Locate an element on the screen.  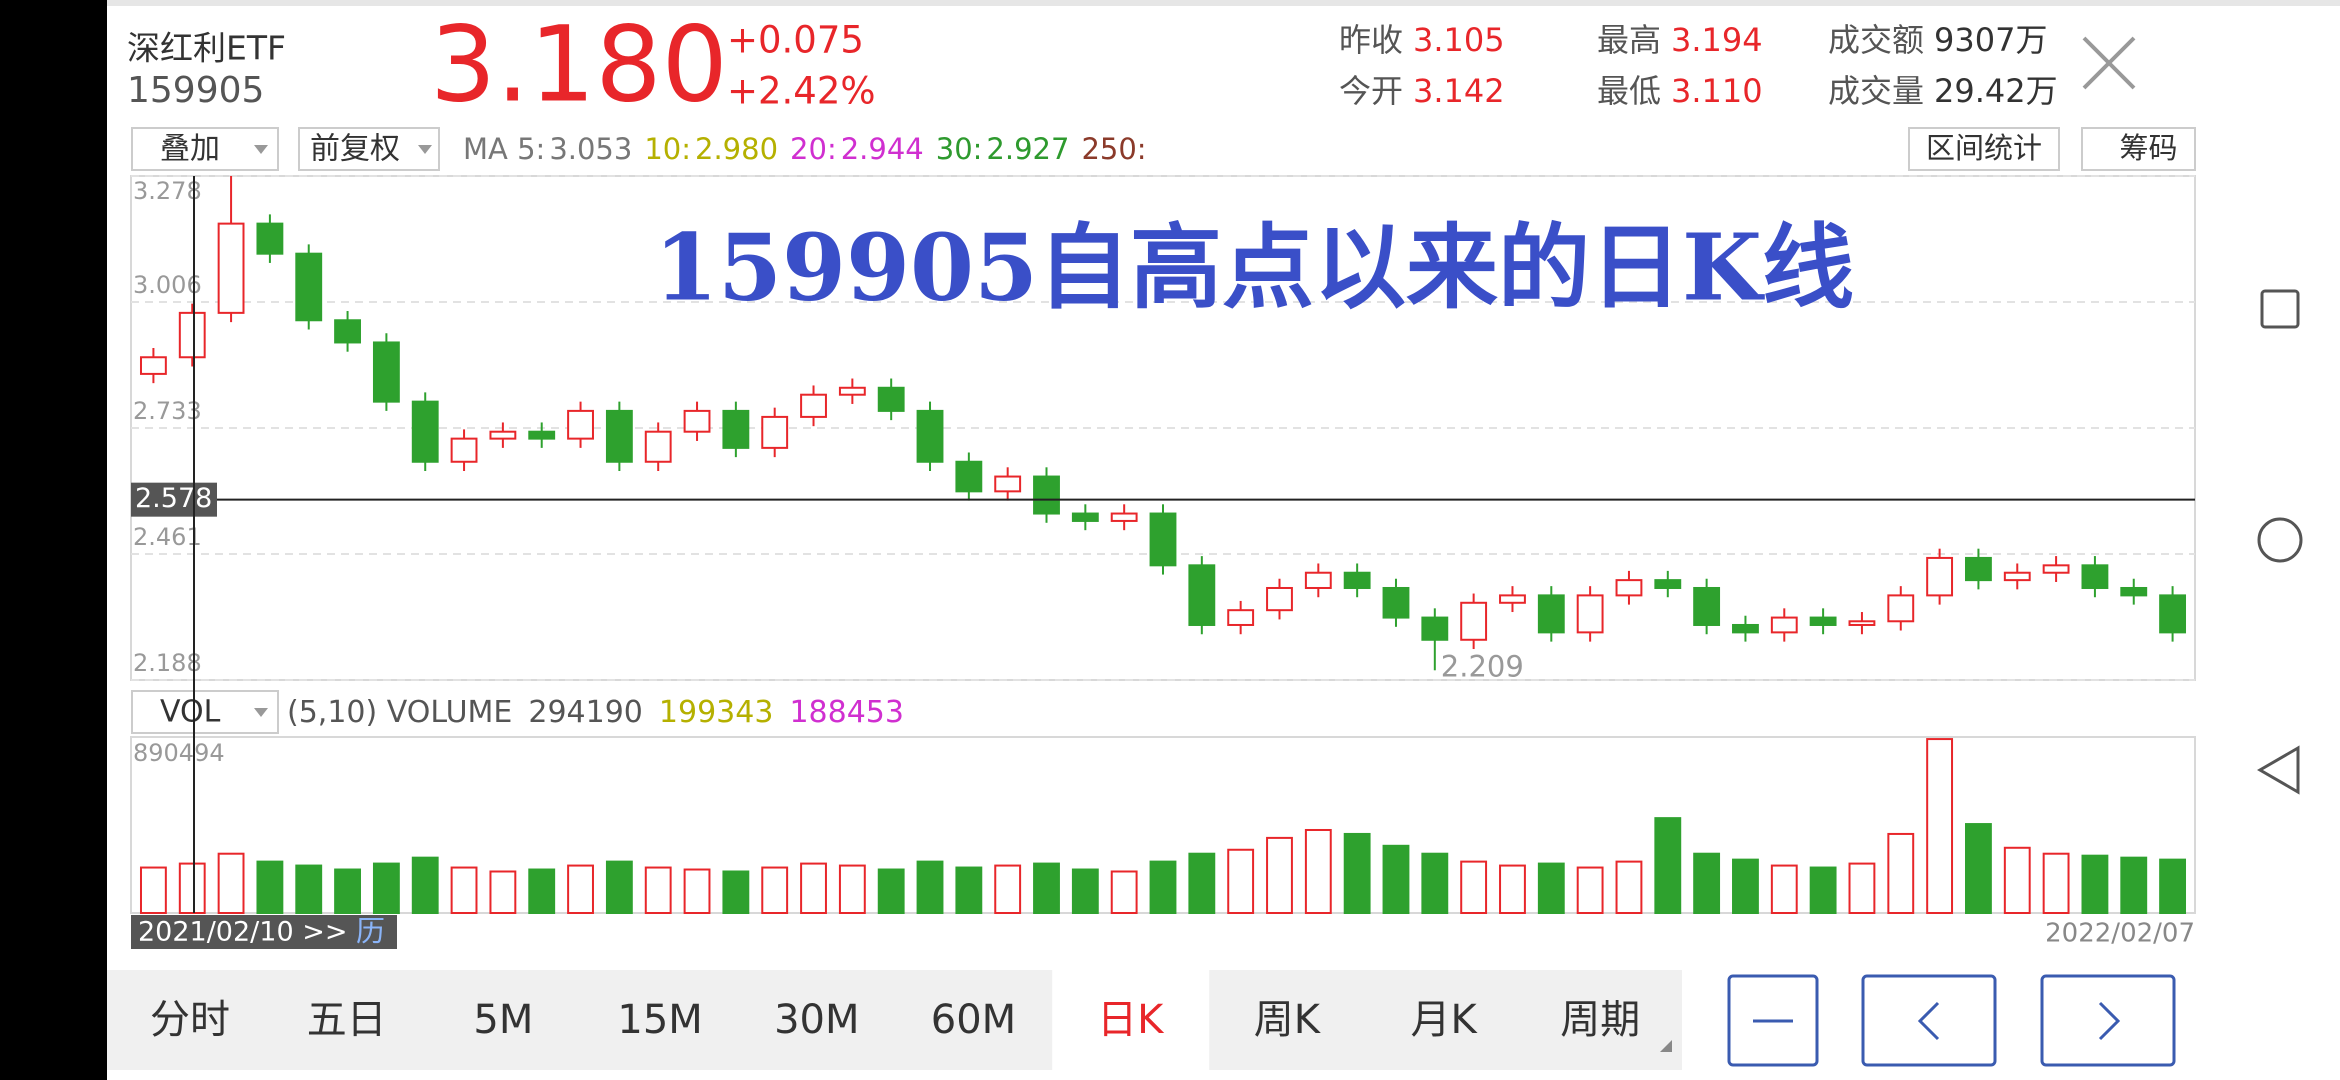
stat-value: 3.194 is located at coordinates (1717, 40).